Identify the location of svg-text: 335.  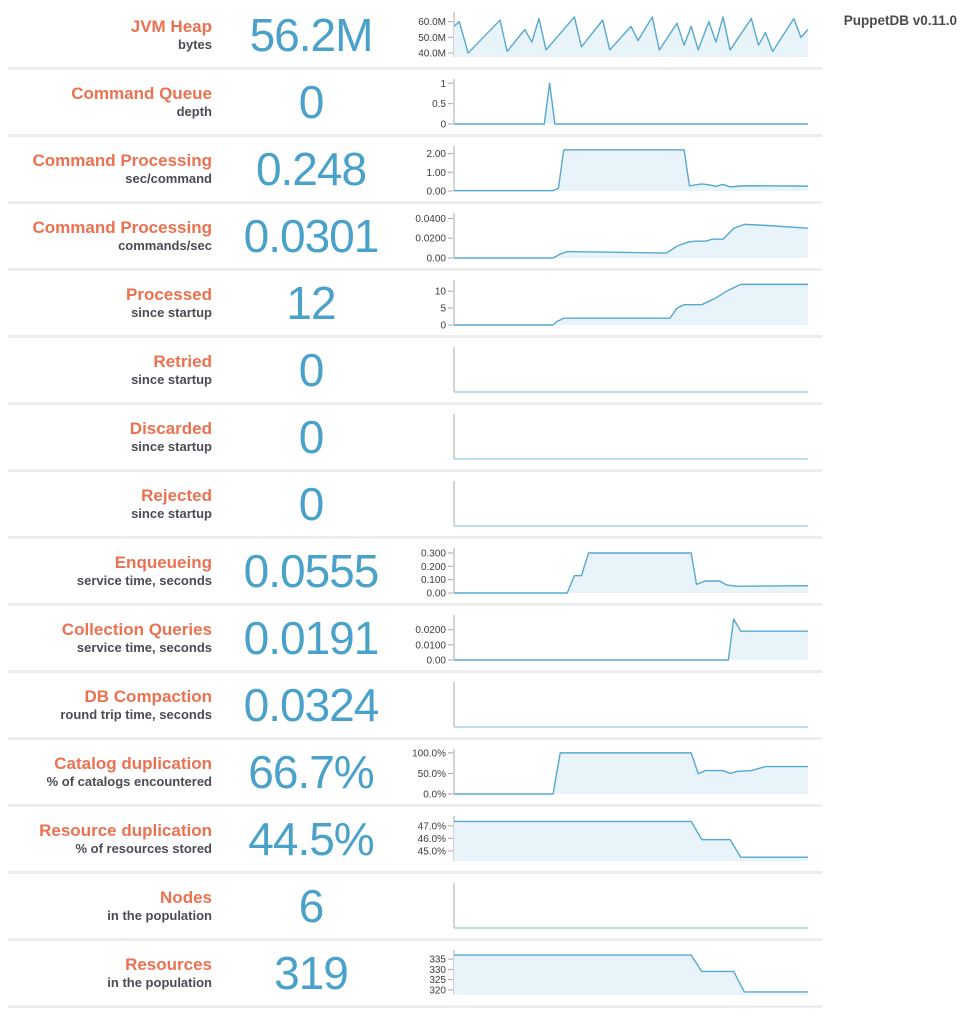
(437, 960).